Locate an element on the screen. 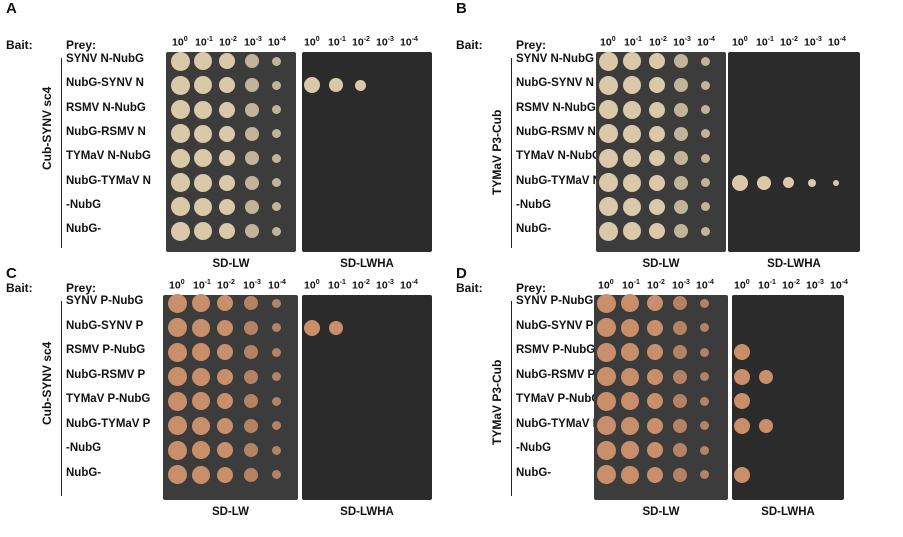 The height and width of the screenshot is (537, 903). prey-row-label: SYNV N-NubG is located at coordinates (105, 59).